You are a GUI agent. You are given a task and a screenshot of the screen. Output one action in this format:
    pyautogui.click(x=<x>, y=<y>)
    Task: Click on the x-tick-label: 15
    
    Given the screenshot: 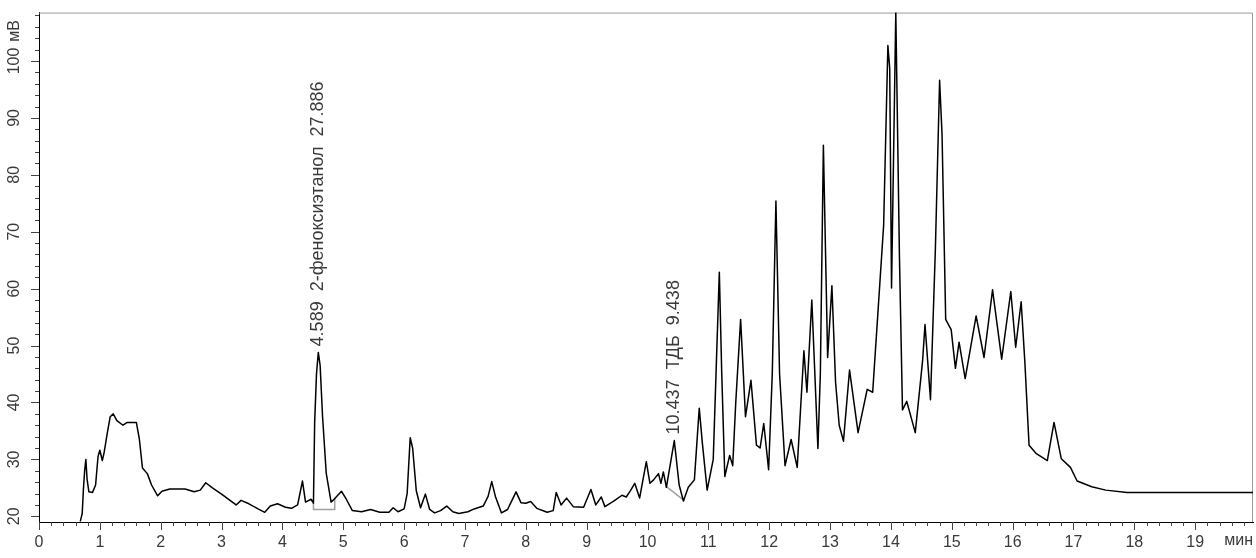 What is the action you would take?
    pyautogui.click(x=951, y=542)
    